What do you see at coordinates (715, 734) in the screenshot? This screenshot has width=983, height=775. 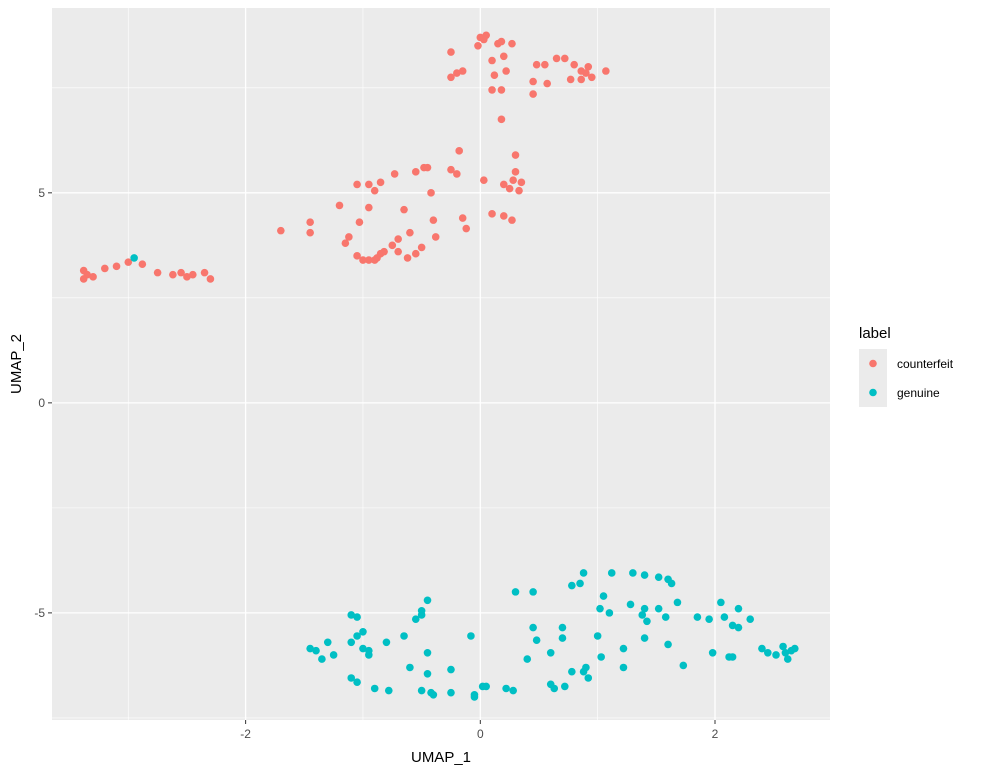 I see `x-tick-label: 2` at bounding box center [715, 734].